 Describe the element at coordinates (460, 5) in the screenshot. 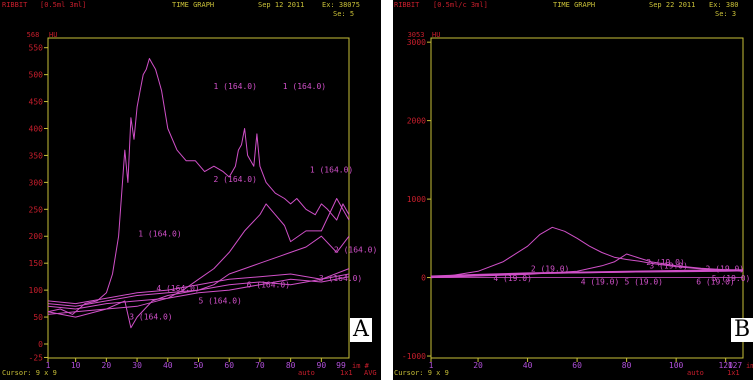

I see `header-dose: [0.5ml/c 3ml]` at that location.